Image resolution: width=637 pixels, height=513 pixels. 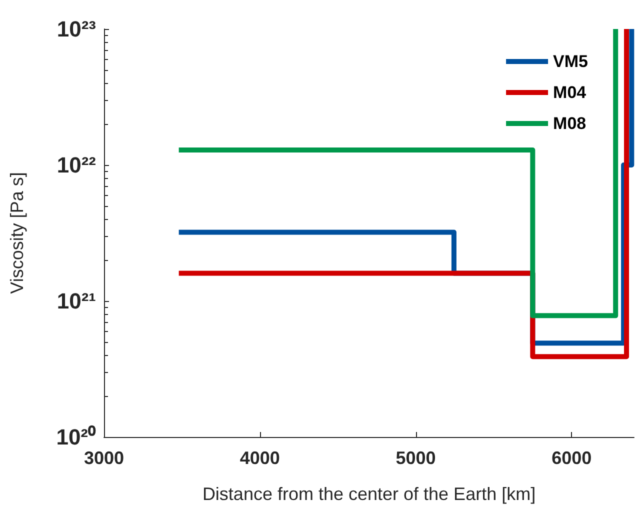 What do you see at coordinates (76, 301) in the screenshot?
I see `y-tick-label: 10²¹` at bounding box center [76, 301].